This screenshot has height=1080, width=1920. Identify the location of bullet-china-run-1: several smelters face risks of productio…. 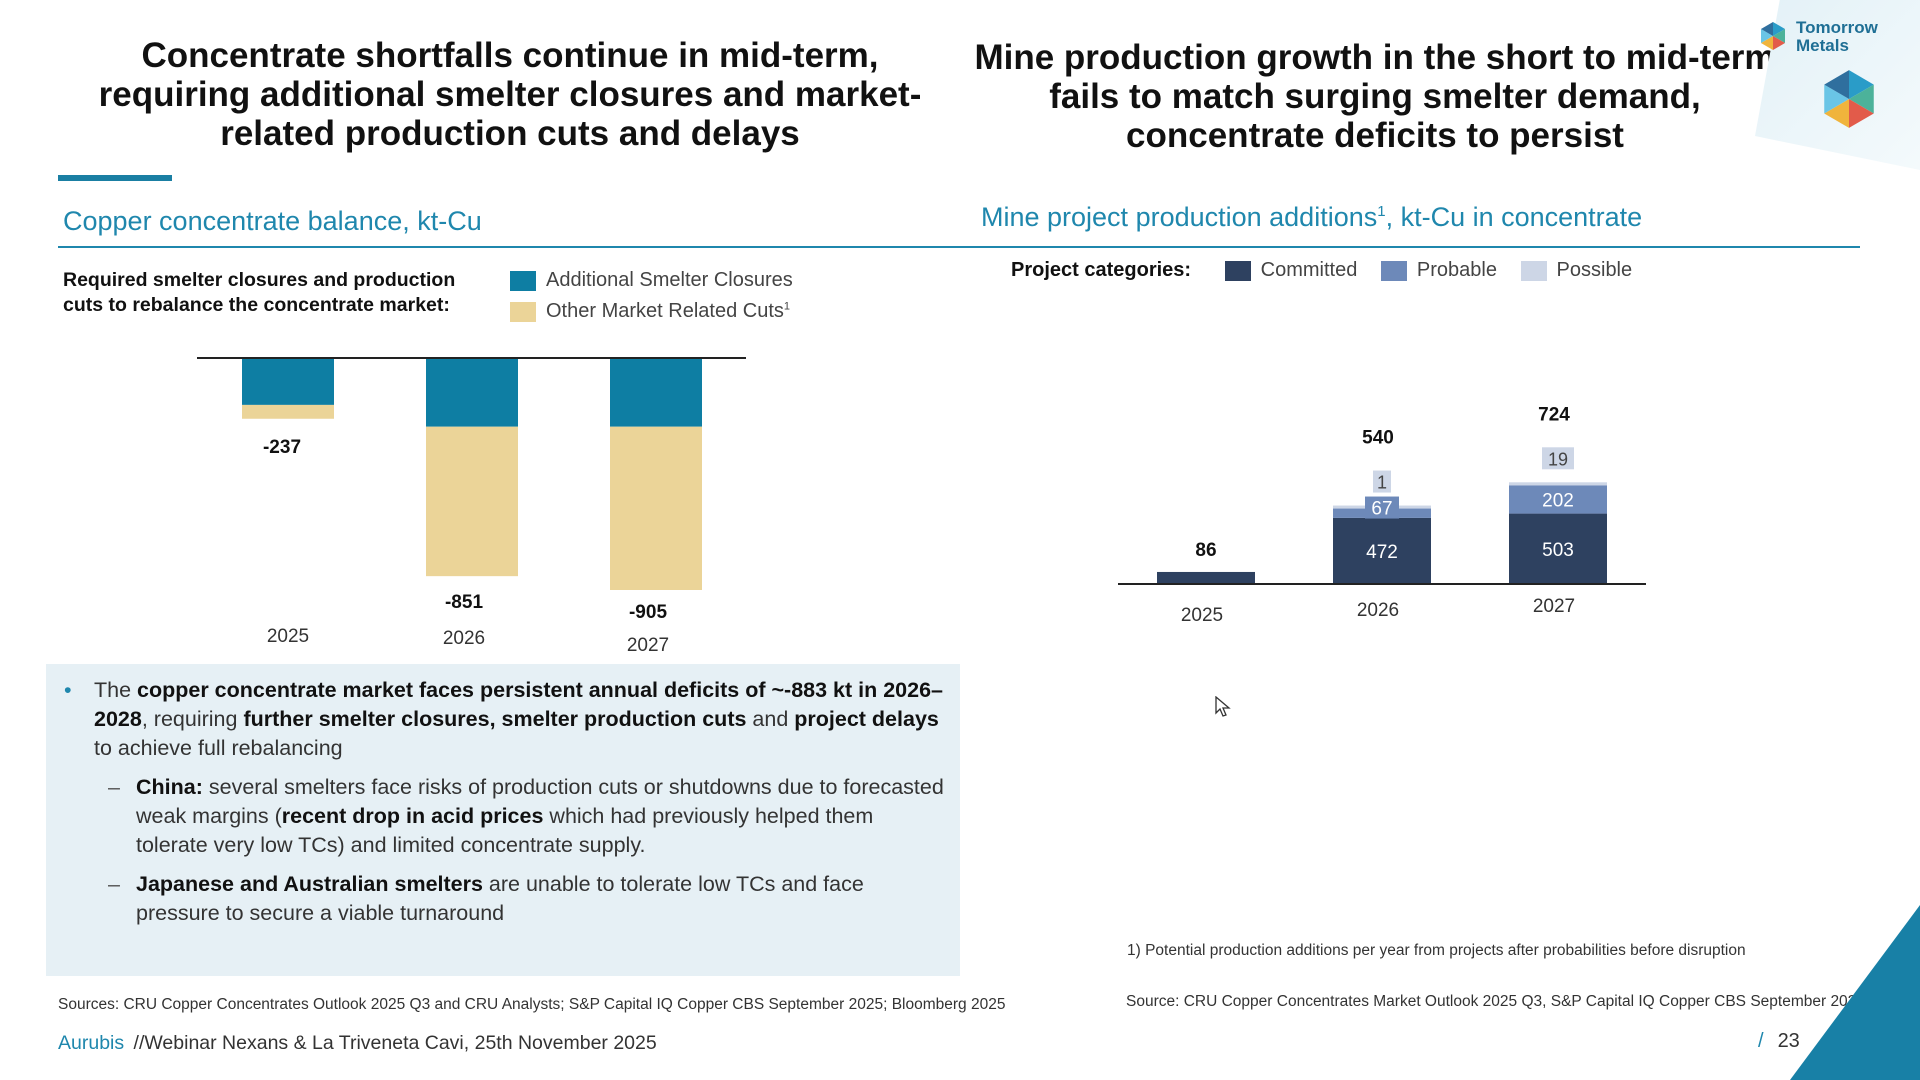
(540, 801).